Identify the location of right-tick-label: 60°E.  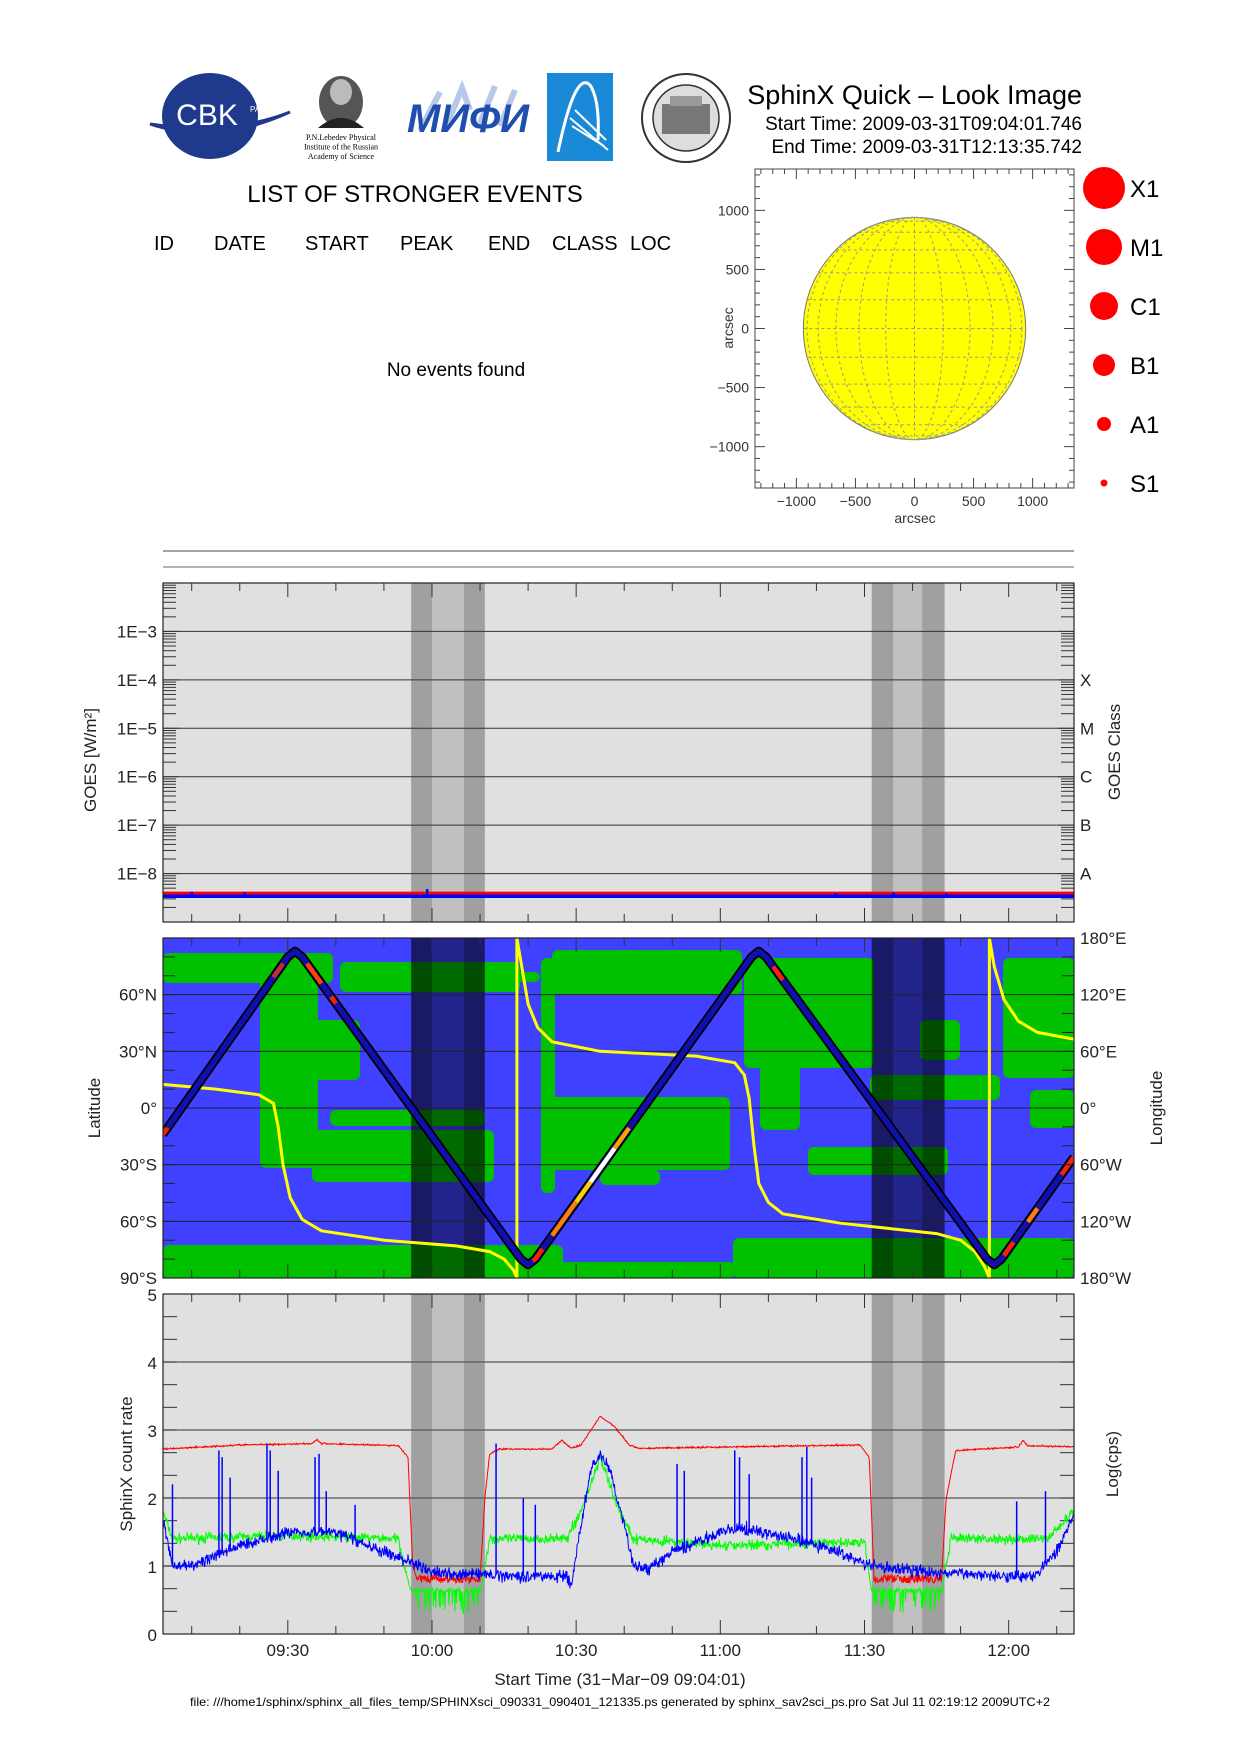
(1098, 1051).